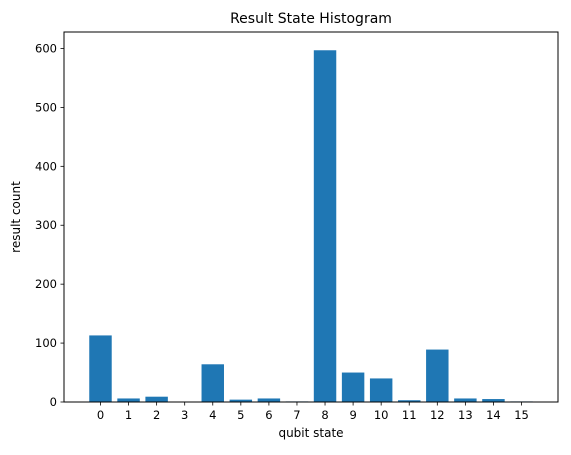 This screenshot has width=571, height=455. I want to click on y-axis-label: result count, so click(16, 217).